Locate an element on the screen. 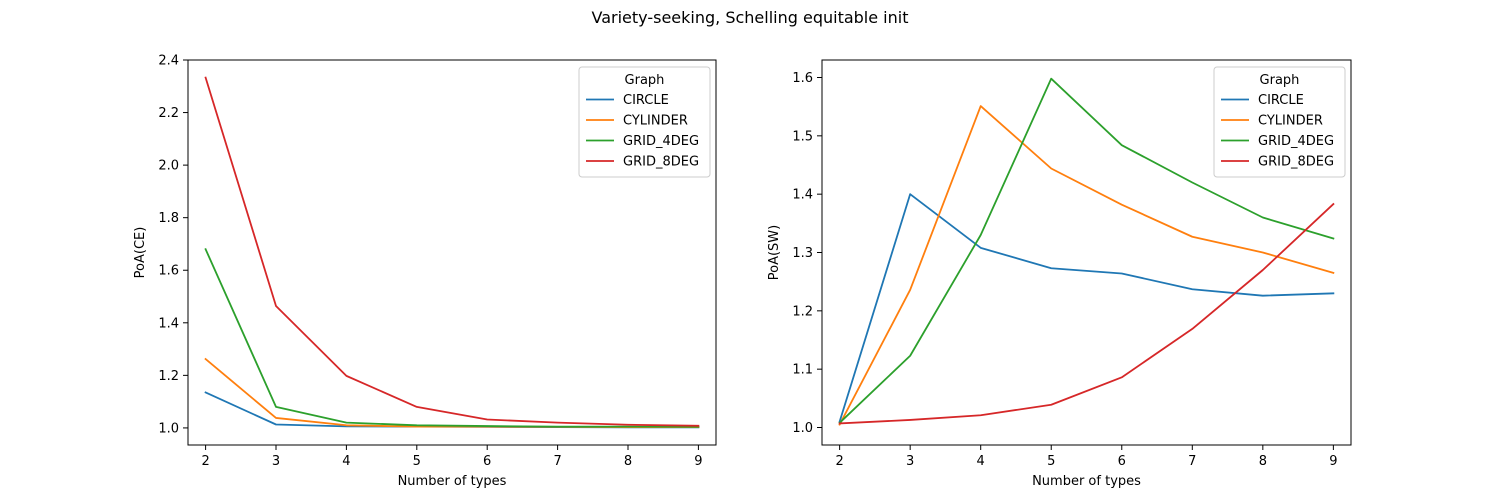  y-tick-label: 1.1 is located at coordinates (802, 370).